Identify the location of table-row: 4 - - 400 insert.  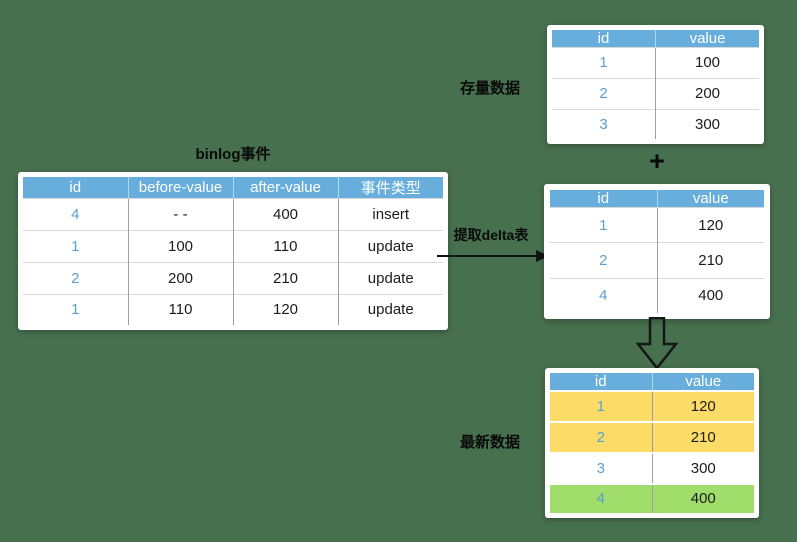
(233, 214).